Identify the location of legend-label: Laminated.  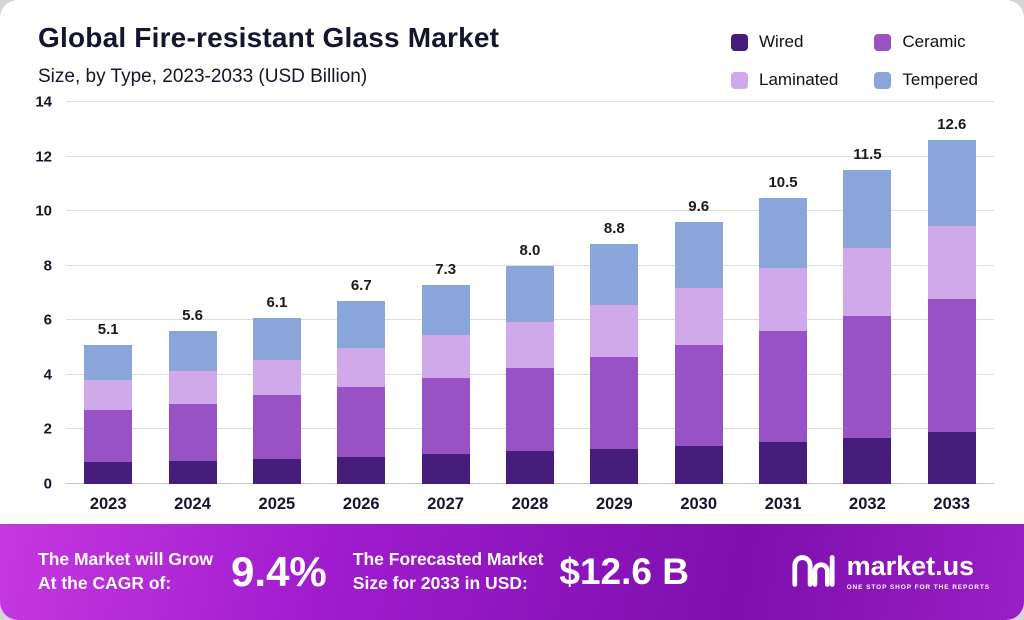
(799, 79).